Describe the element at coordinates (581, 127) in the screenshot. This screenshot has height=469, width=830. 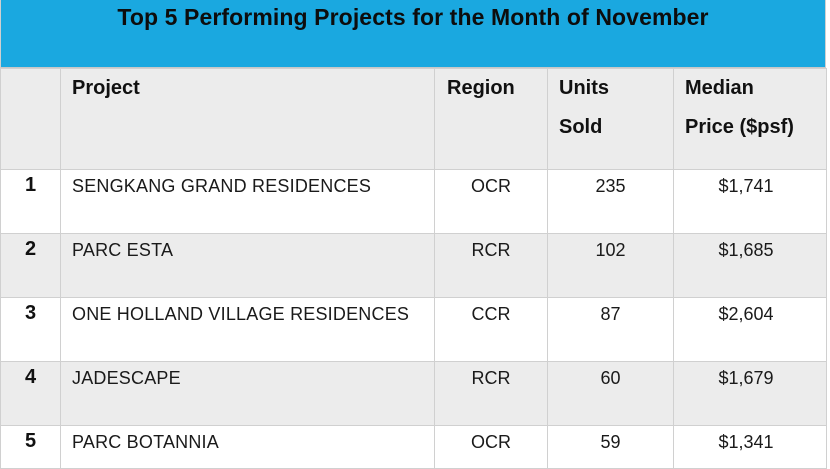
I see `header-units-line2: Sold` at that location.